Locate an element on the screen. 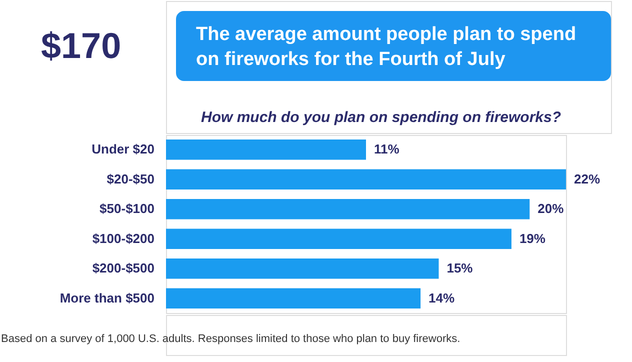  data-label: 15% is located at coordinates (460, 268).